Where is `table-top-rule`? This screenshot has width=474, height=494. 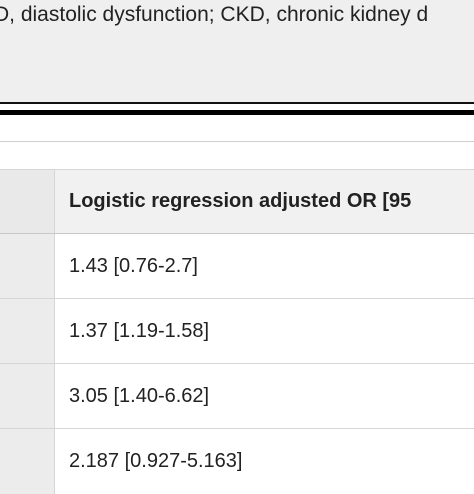
table-top-rule is located at coordinates (237, 112).